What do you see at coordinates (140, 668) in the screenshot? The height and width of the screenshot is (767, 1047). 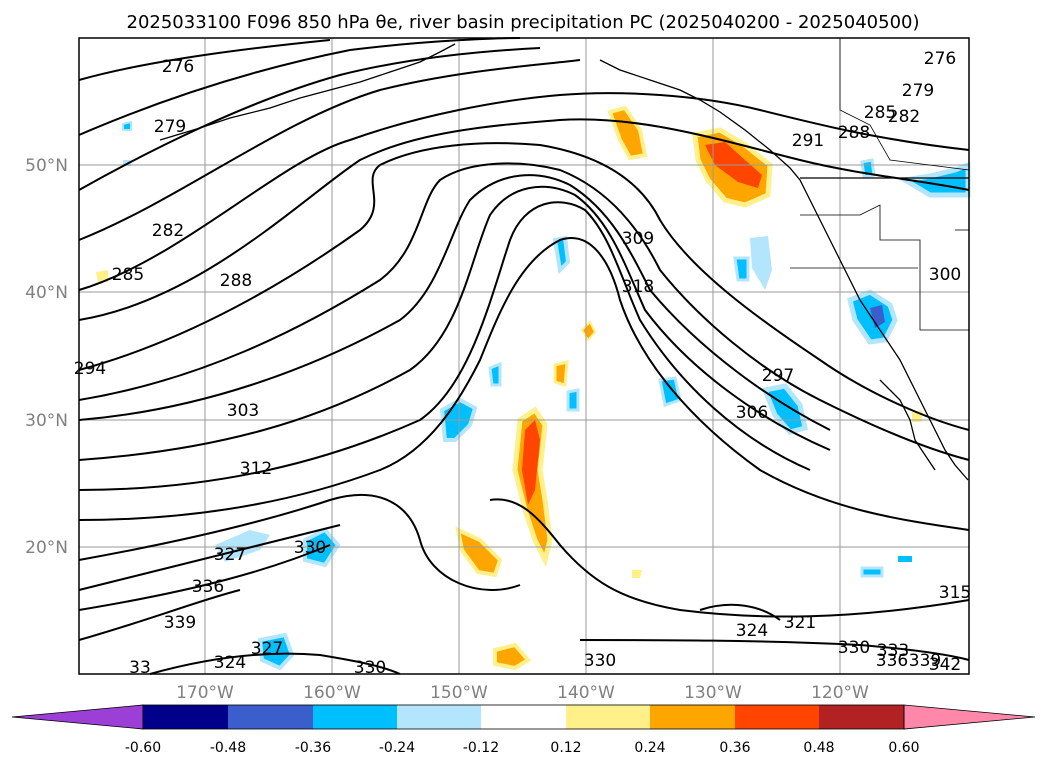 I see `contour-label: 33` at bounding box center [140, 668].